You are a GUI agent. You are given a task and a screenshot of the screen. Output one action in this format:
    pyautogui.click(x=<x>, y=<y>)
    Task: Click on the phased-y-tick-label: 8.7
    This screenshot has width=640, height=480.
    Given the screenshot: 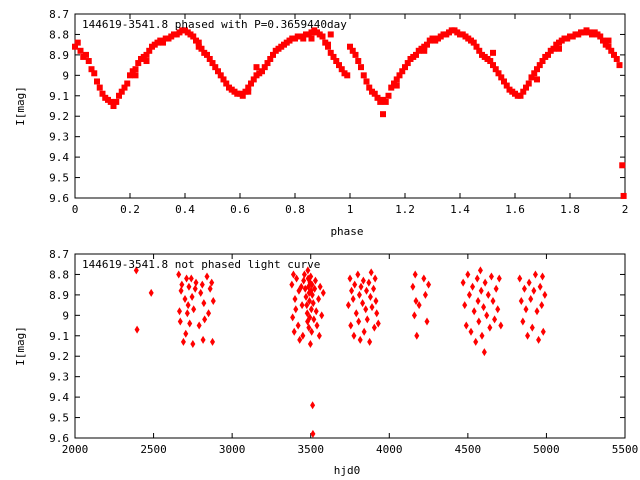 What is the action you would take?
    pyautogui.click(x=59, y=14)
    